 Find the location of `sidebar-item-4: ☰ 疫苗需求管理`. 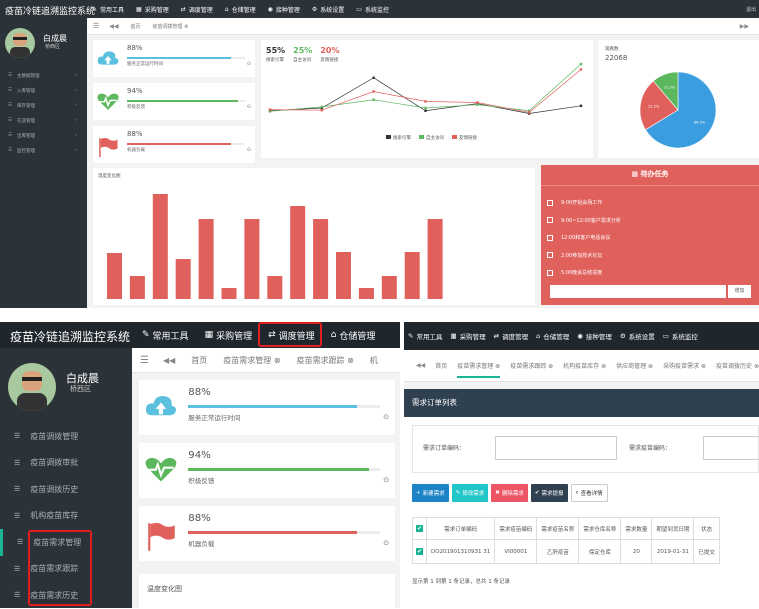

sidebar-item-4: ☰ 疫苗需求管理 is located at coordinates (66, 542).